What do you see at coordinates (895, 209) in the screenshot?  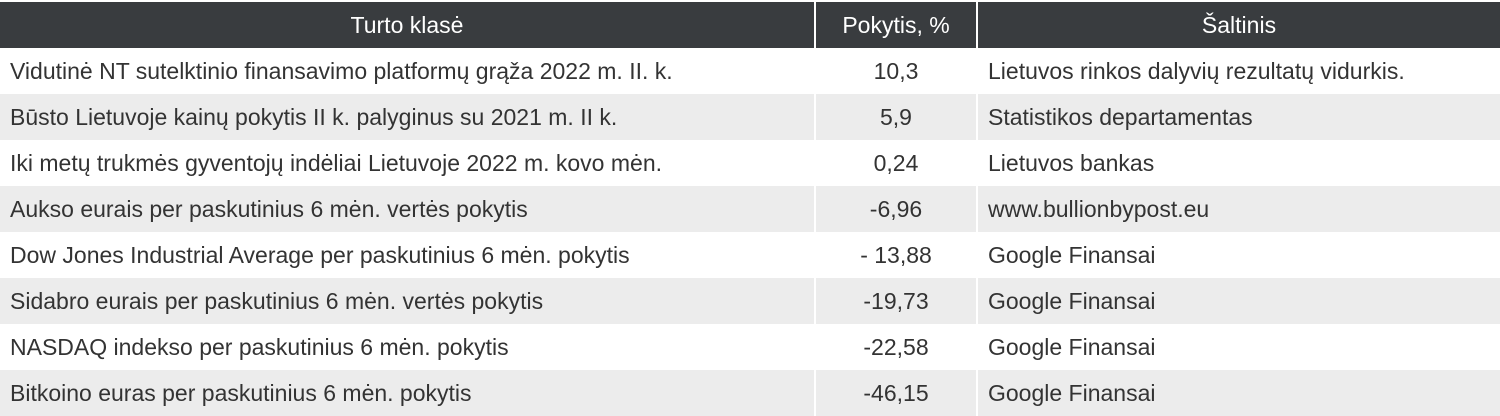 I see `change-cell: -6,96` at bounding box center [895, 209].